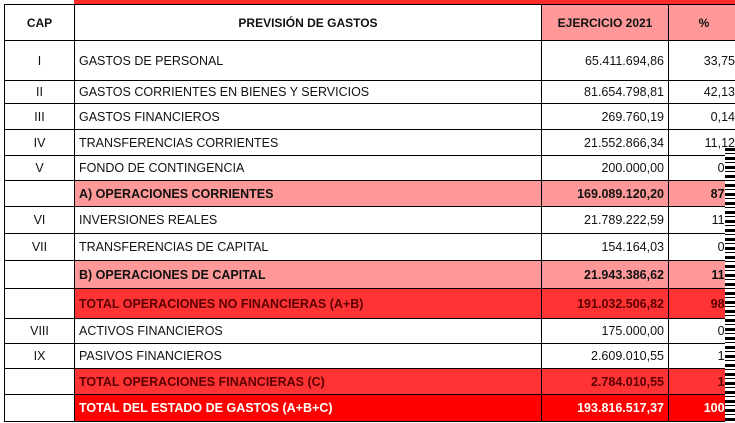 This screenshot has height=423, width=735. What do you see at coordinates (701, 274) in the screenshot?
I see `cell-percent: 11,3` at bounding box center [701, 274].